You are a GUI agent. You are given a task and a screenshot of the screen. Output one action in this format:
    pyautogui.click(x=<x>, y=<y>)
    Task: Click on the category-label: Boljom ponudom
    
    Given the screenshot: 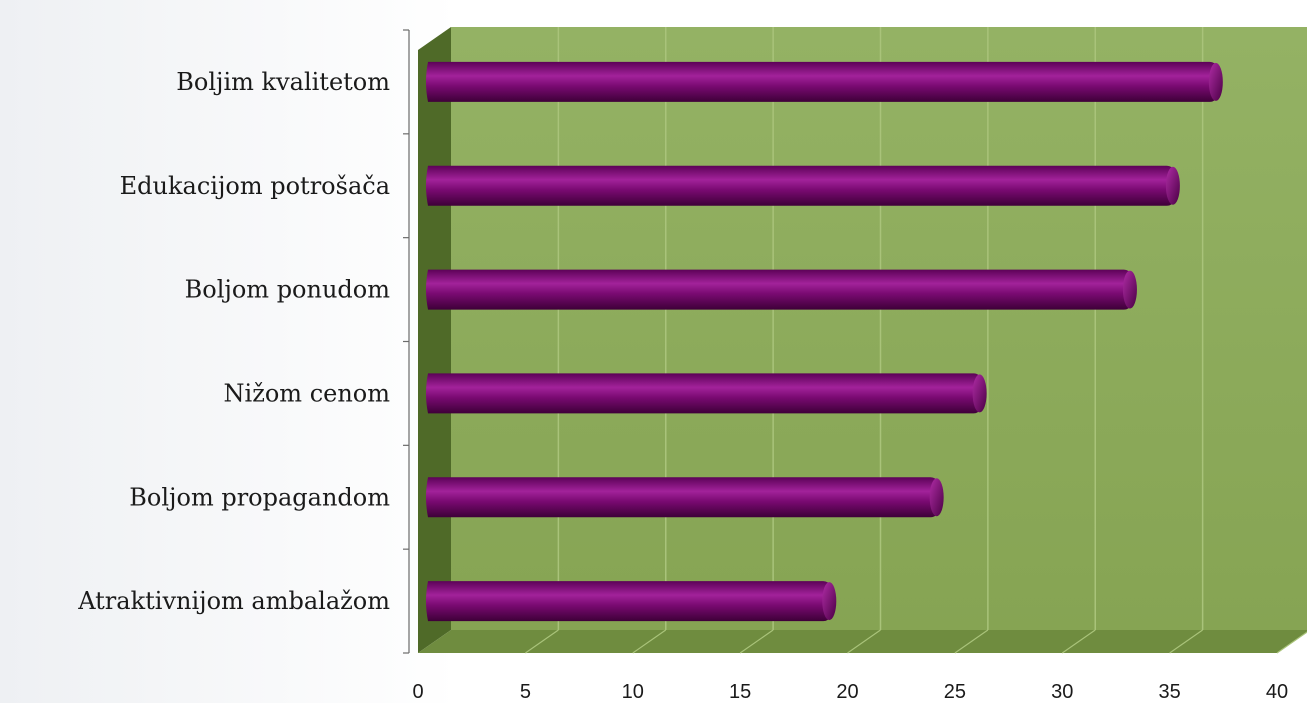 What is the action you would take?
    pyautogui.click(x=288, y=290)
    